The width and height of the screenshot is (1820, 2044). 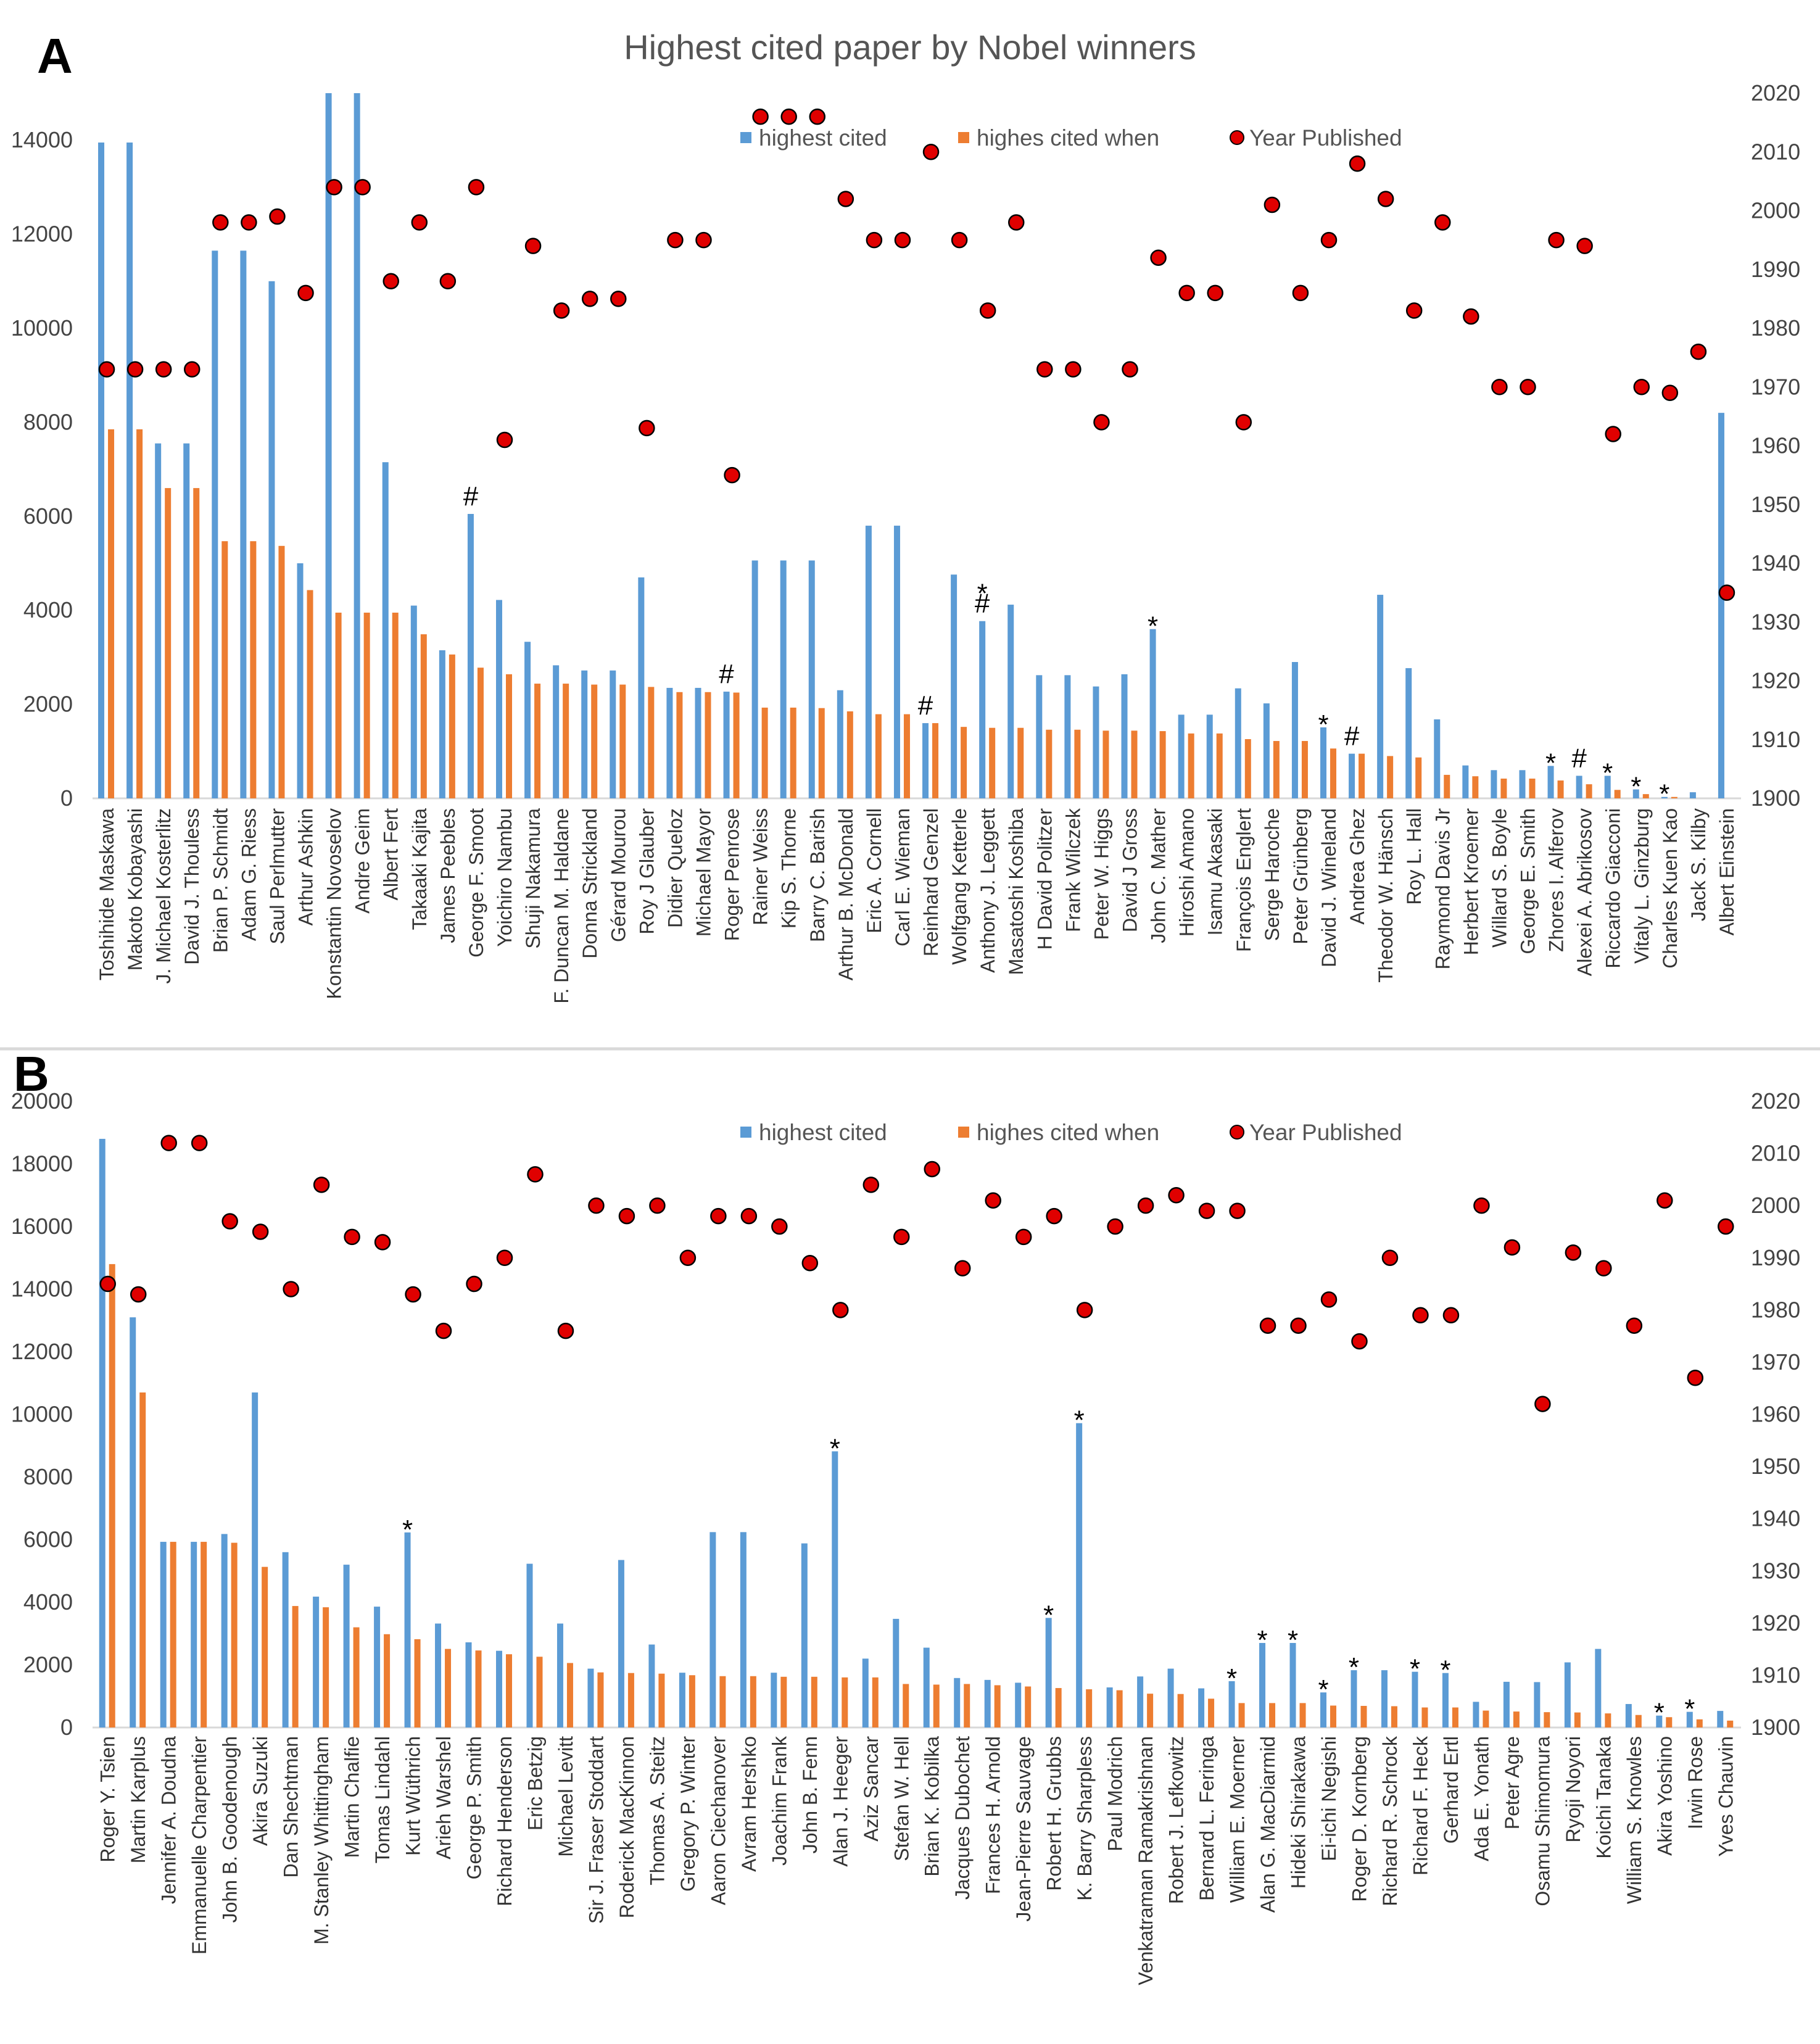 I want to click on category-label: Peter Grünberg, so click(x=1301, y=876).